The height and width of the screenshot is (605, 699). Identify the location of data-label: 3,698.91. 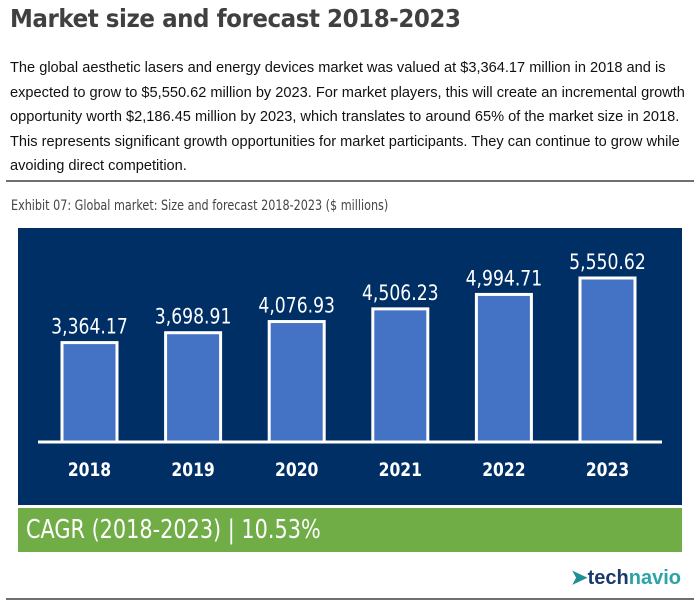
(193, 316).